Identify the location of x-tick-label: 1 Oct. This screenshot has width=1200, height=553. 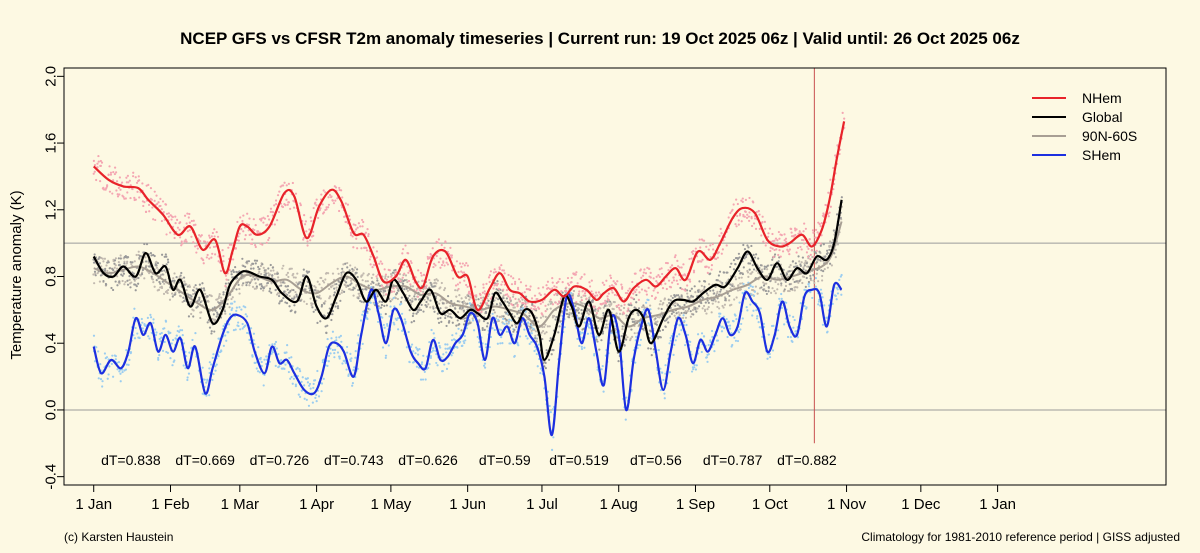
(770, 504).